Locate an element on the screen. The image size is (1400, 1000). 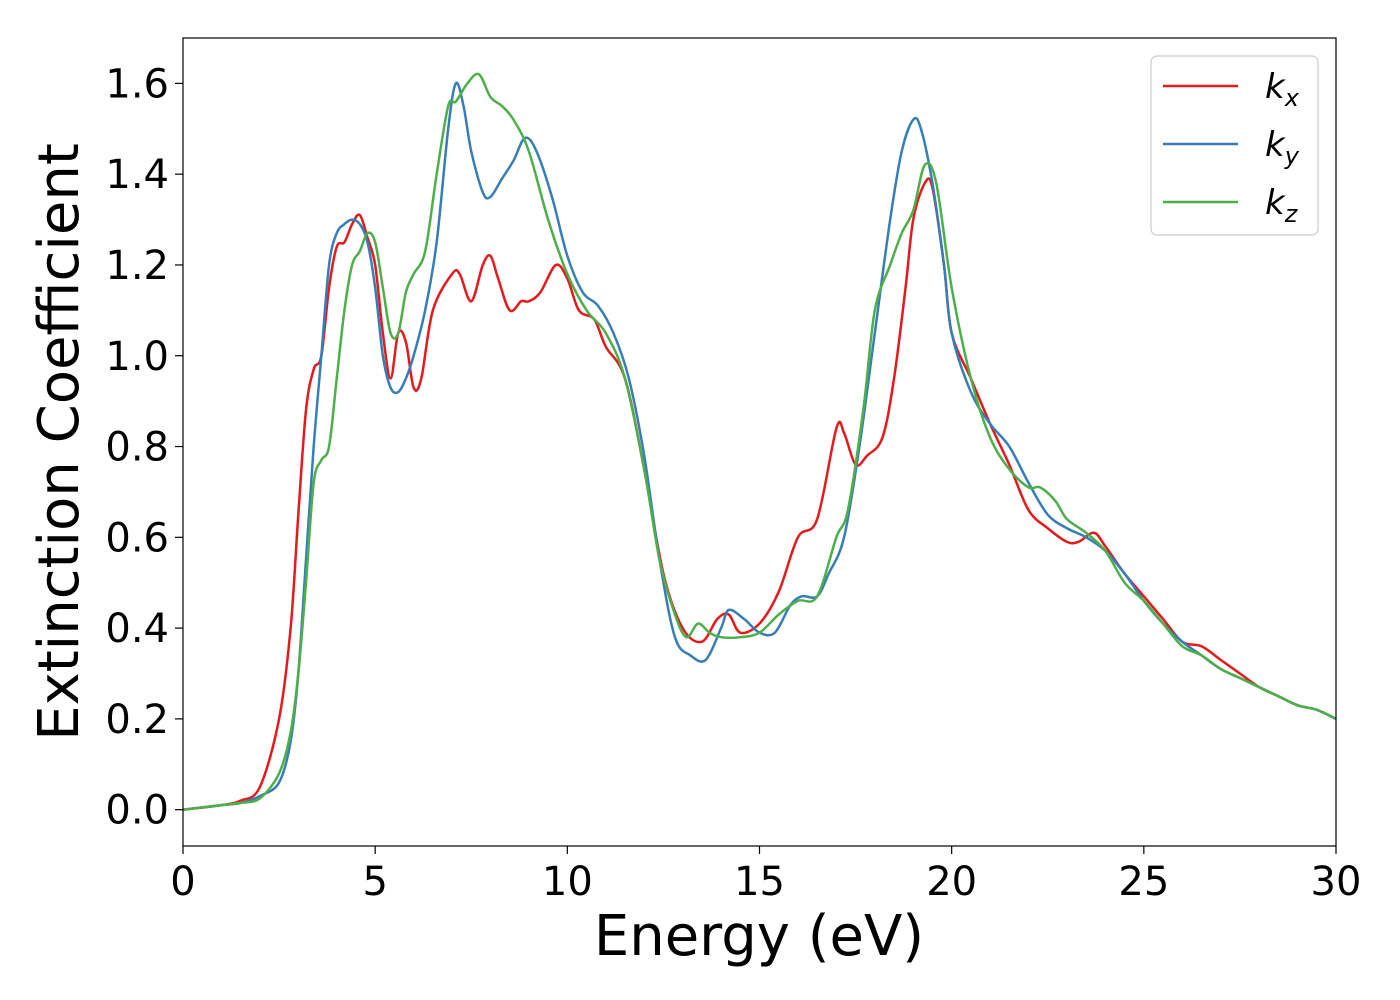
x-tick-label: 10 is located at coordinates (567, 882).